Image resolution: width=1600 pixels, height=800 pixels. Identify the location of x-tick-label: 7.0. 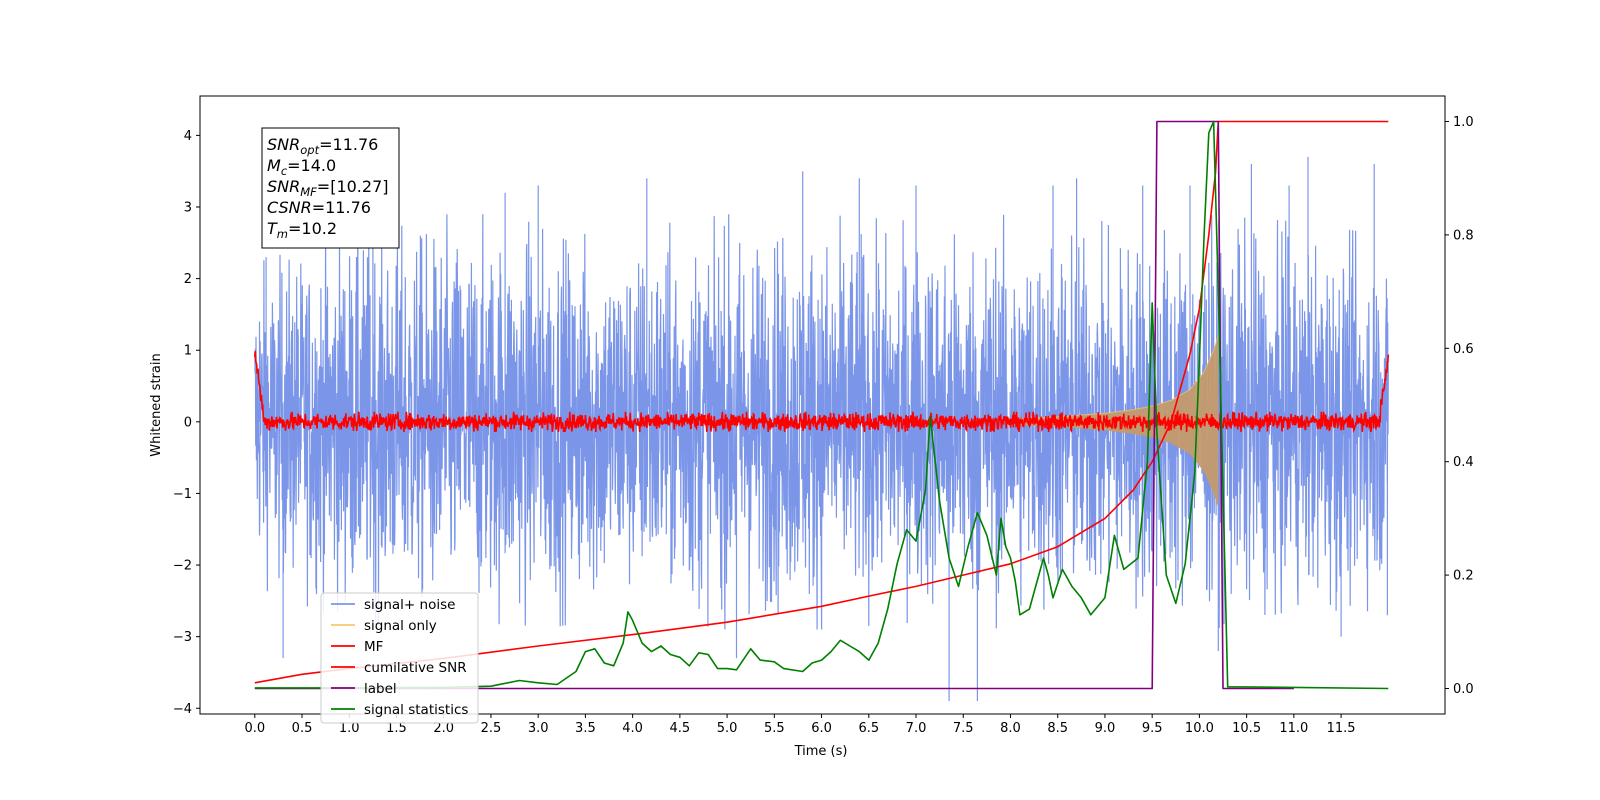
(916, 728).